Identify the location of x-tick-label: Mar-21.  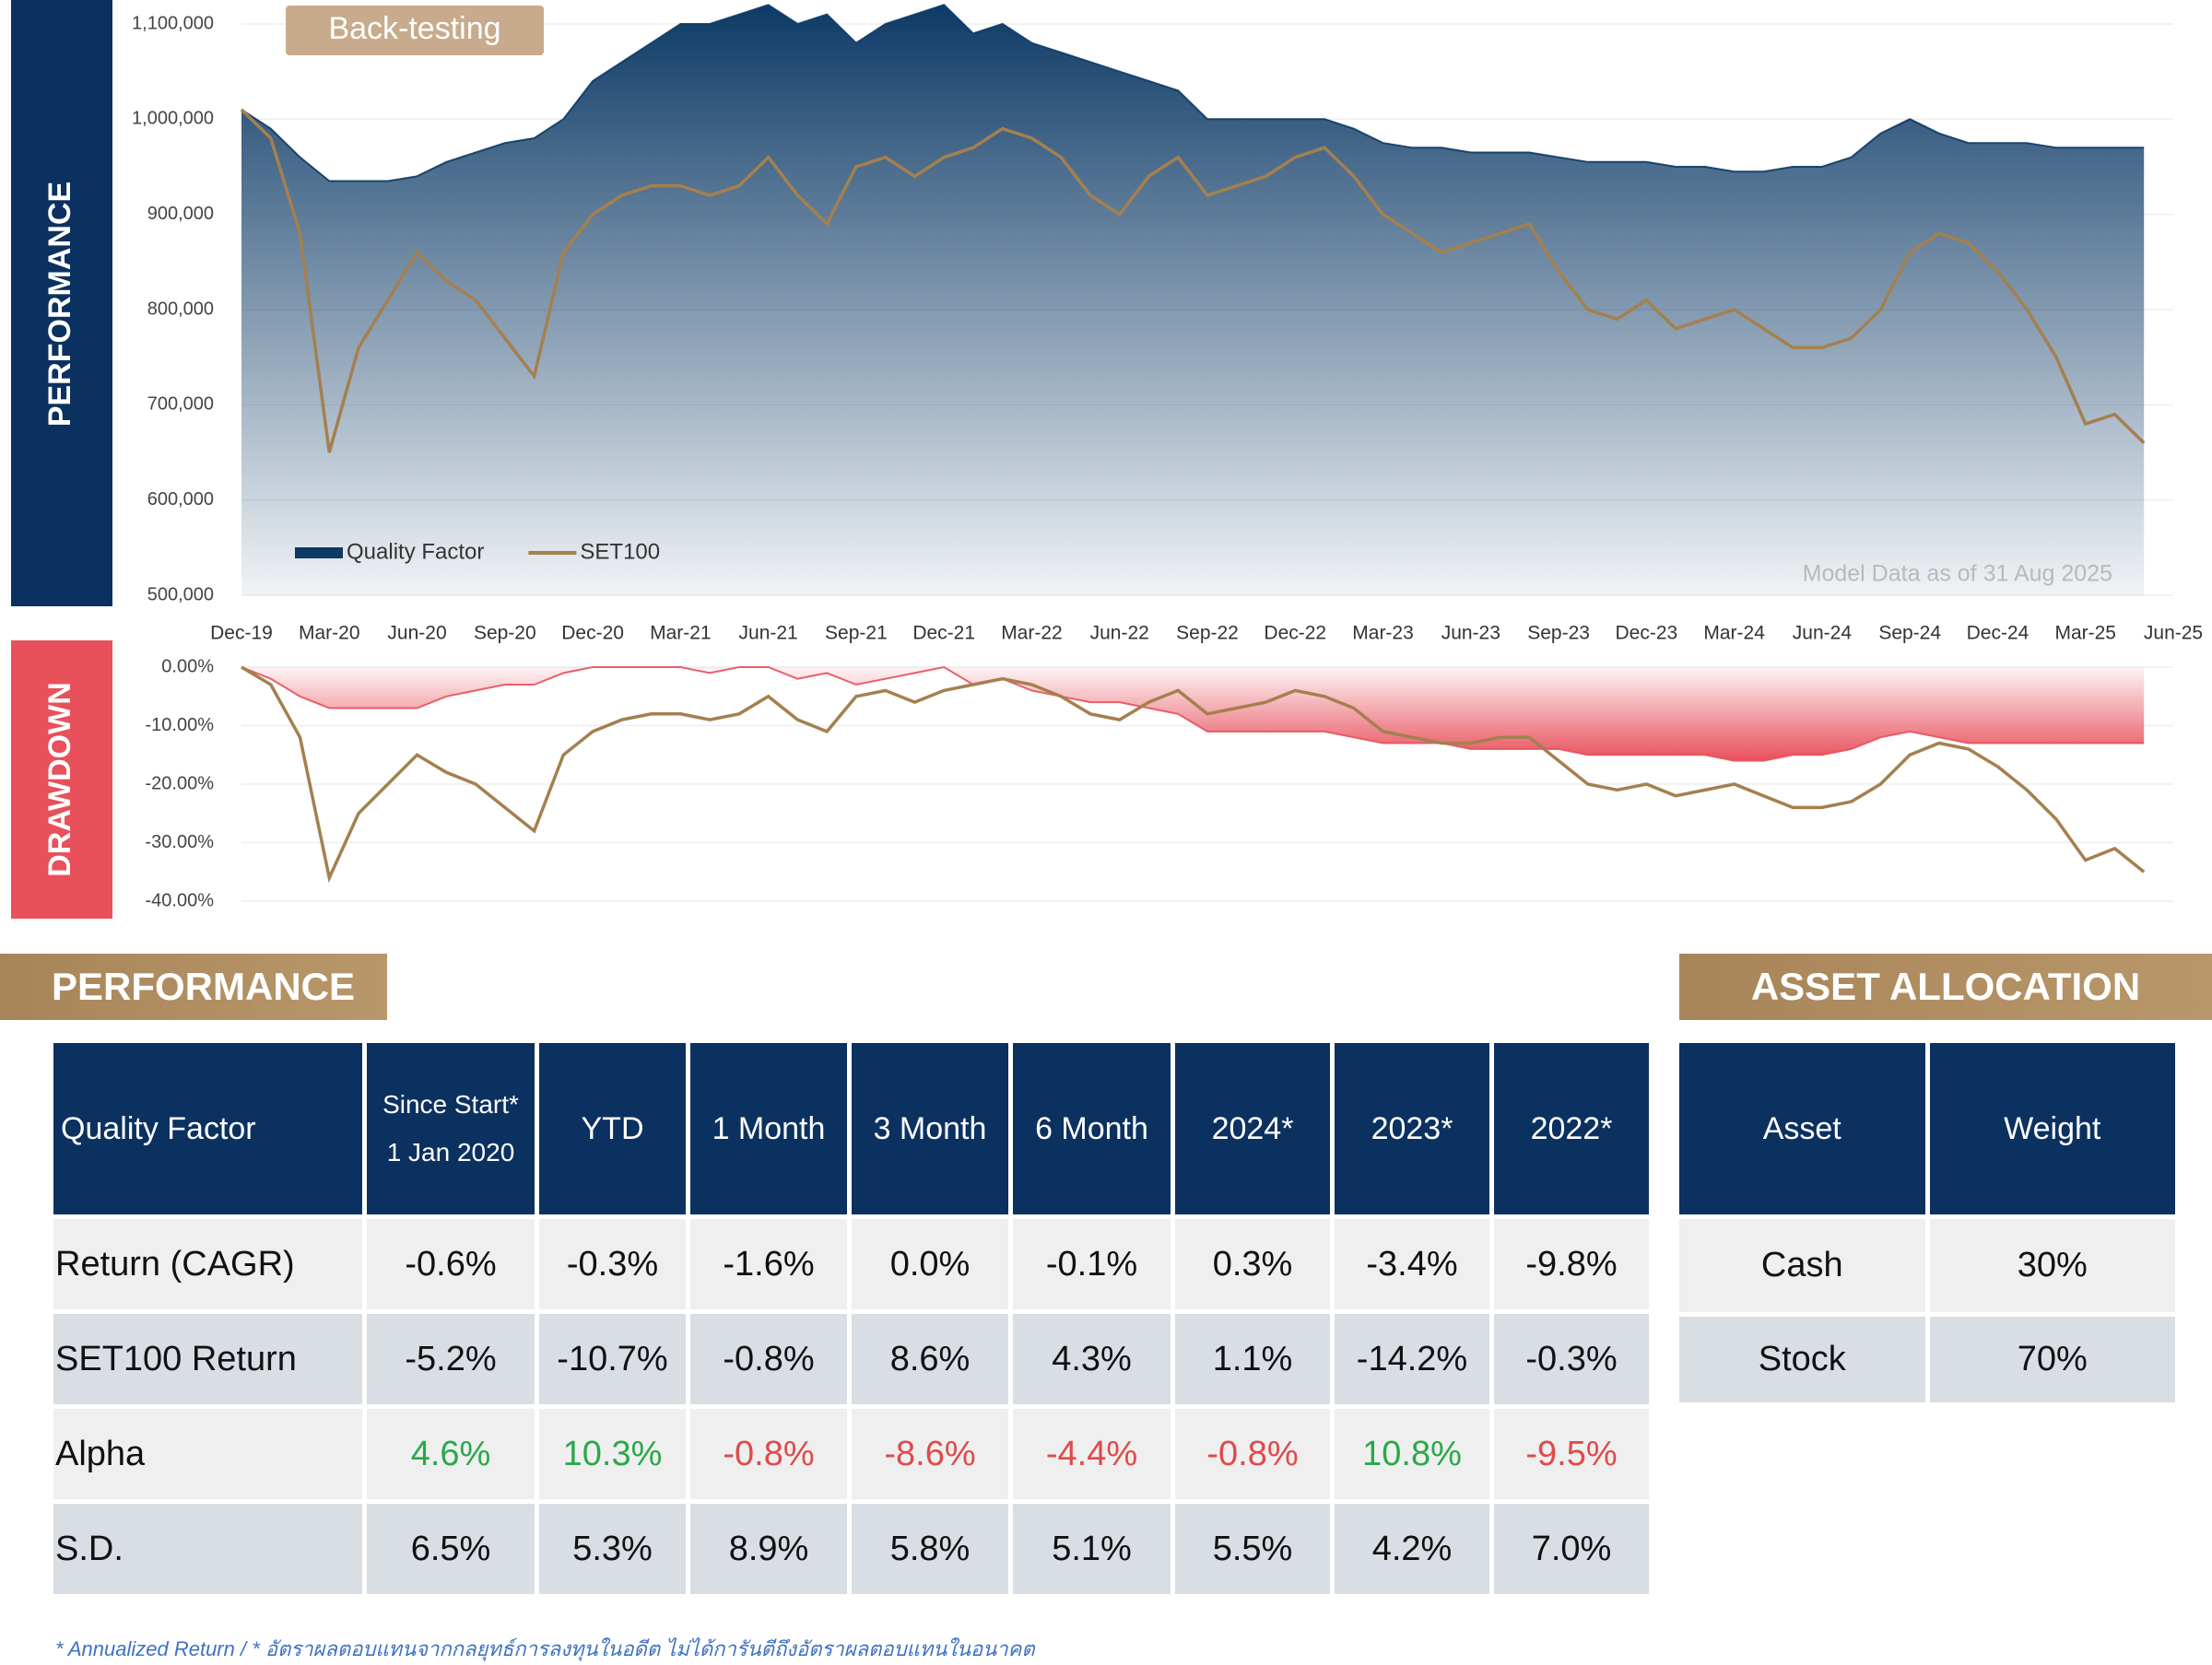
(681, 633).